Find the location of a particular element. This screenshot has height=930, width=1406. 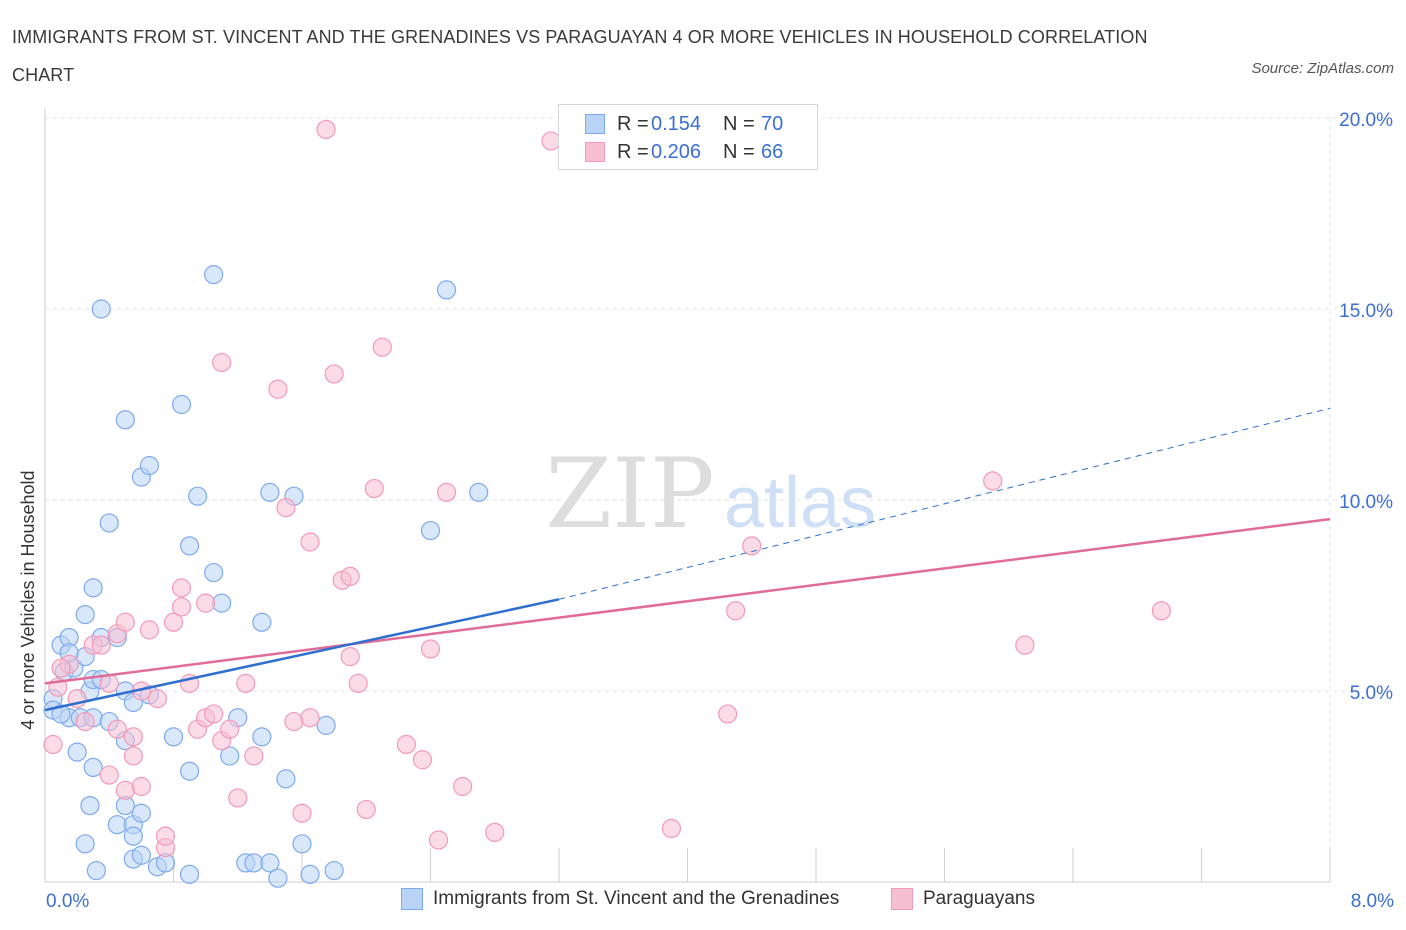

stats-legend: R = 0.154 N = 70 R = 0.206 N = 66 is located at coordinates (688, 137).